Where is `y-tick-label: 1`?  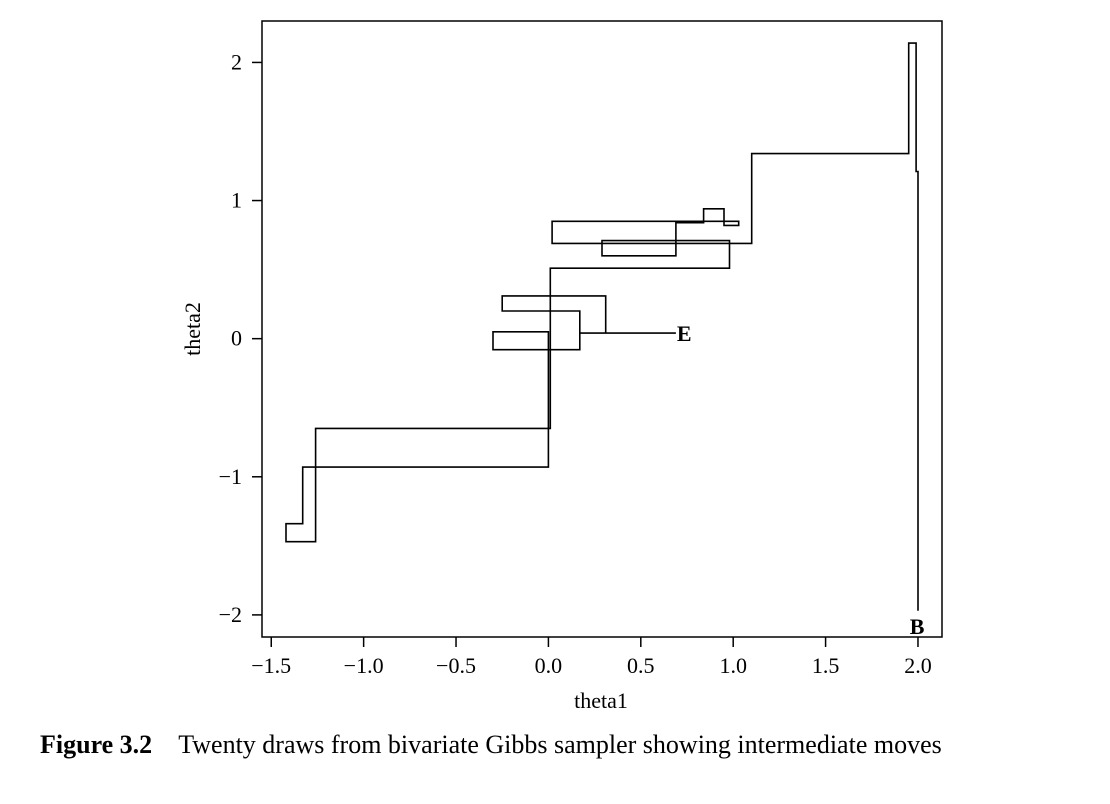
y-tick-label: 1 is located at coordinates (236, 200).